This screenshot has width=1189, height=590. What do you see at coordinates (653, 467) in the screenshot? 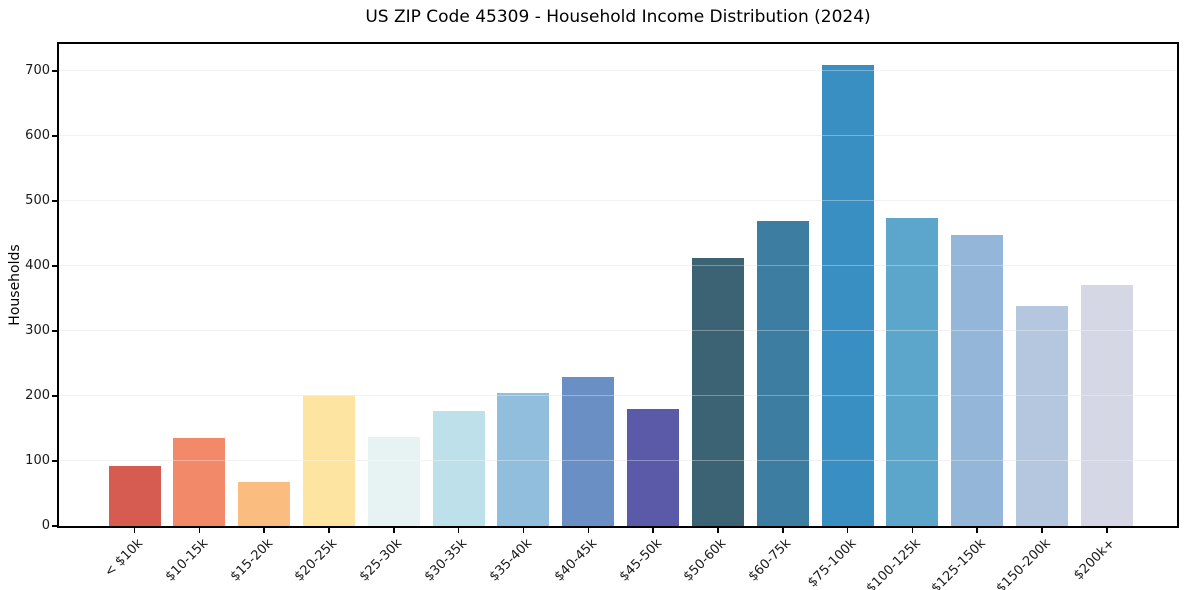
I see `bar-45-50k` at bounding box center [653, 467].